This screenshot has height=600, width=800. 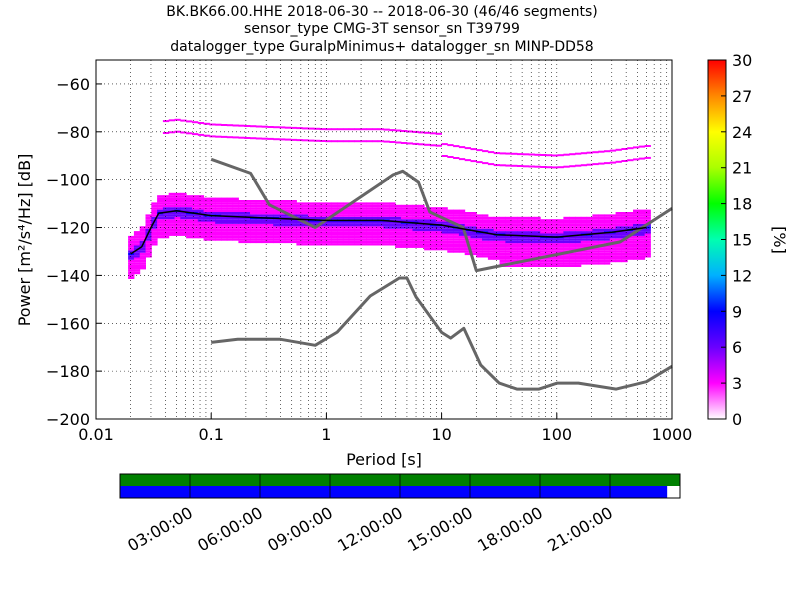 What do you see at coordinates (779, 240) in the screenshot?
I see `colorbar-label: [%]` at bounding box center [779, 240].